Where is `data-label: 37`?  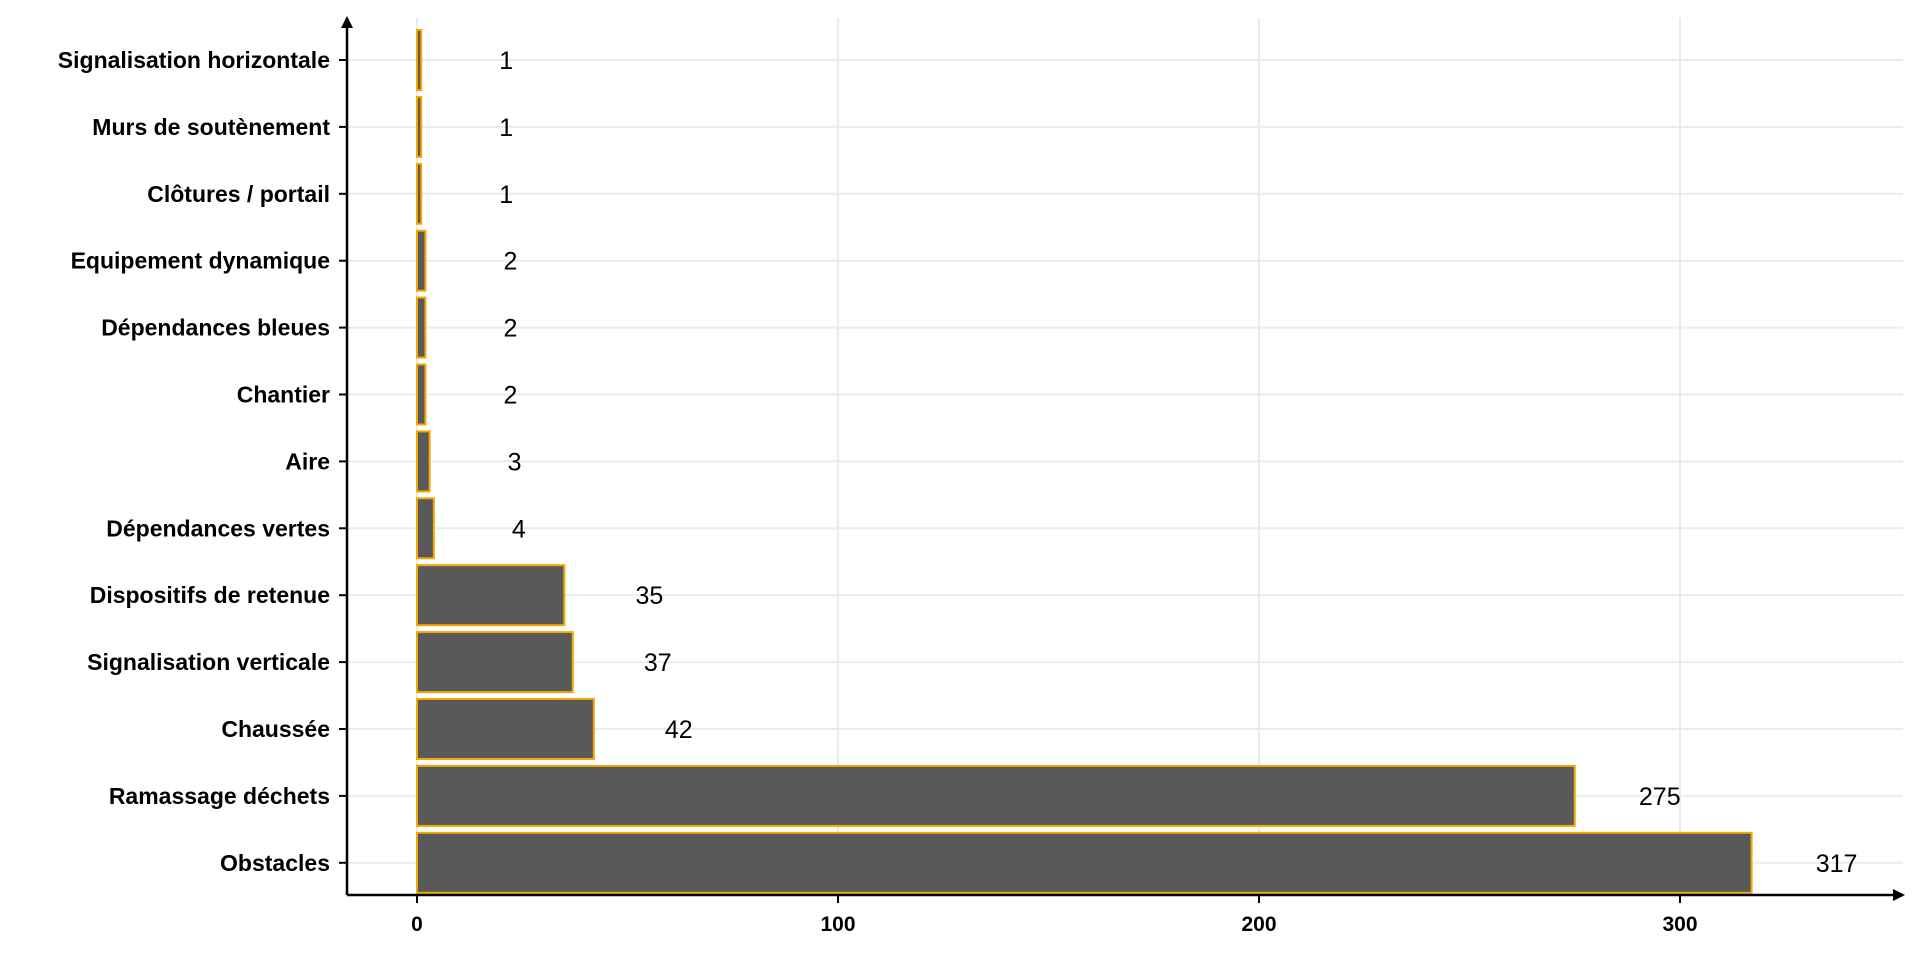
data-label: 37 is located at coordinates (658, 663).